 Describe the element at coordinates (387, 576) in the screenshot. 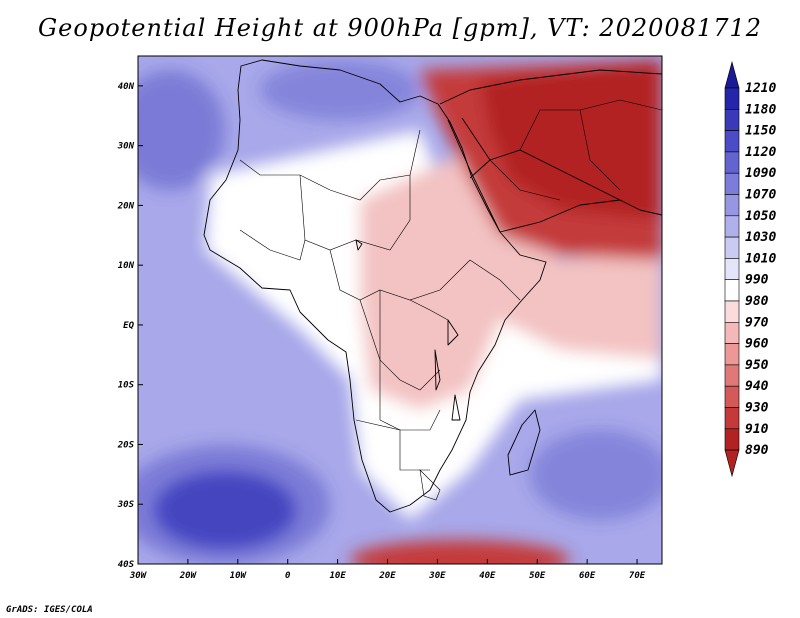

I see `lon-tick-label: 20E` at that location.